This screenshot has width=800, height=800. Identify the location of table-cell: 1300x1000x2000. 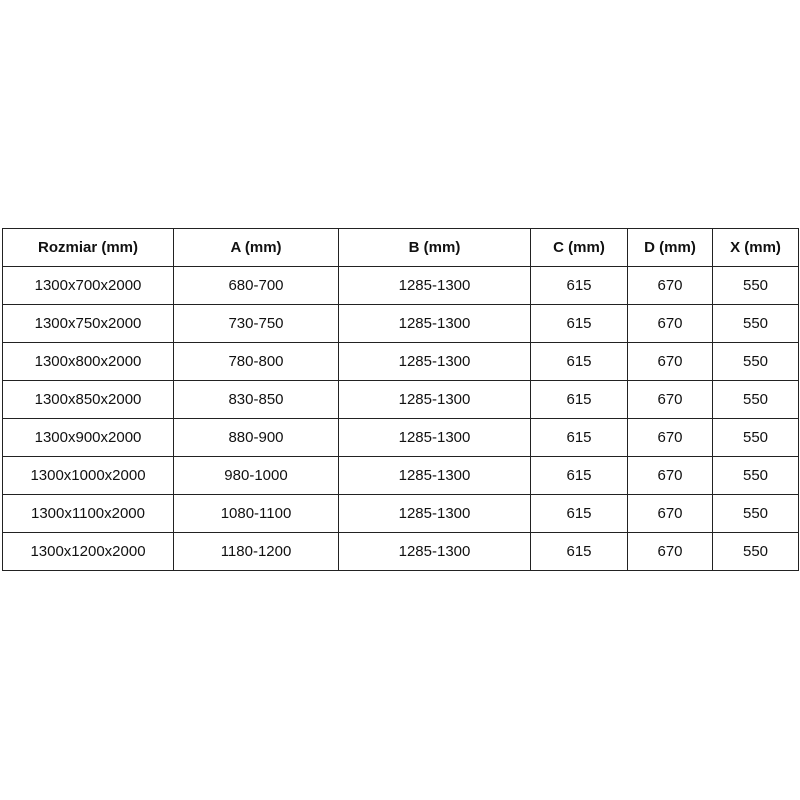
(88, 475).